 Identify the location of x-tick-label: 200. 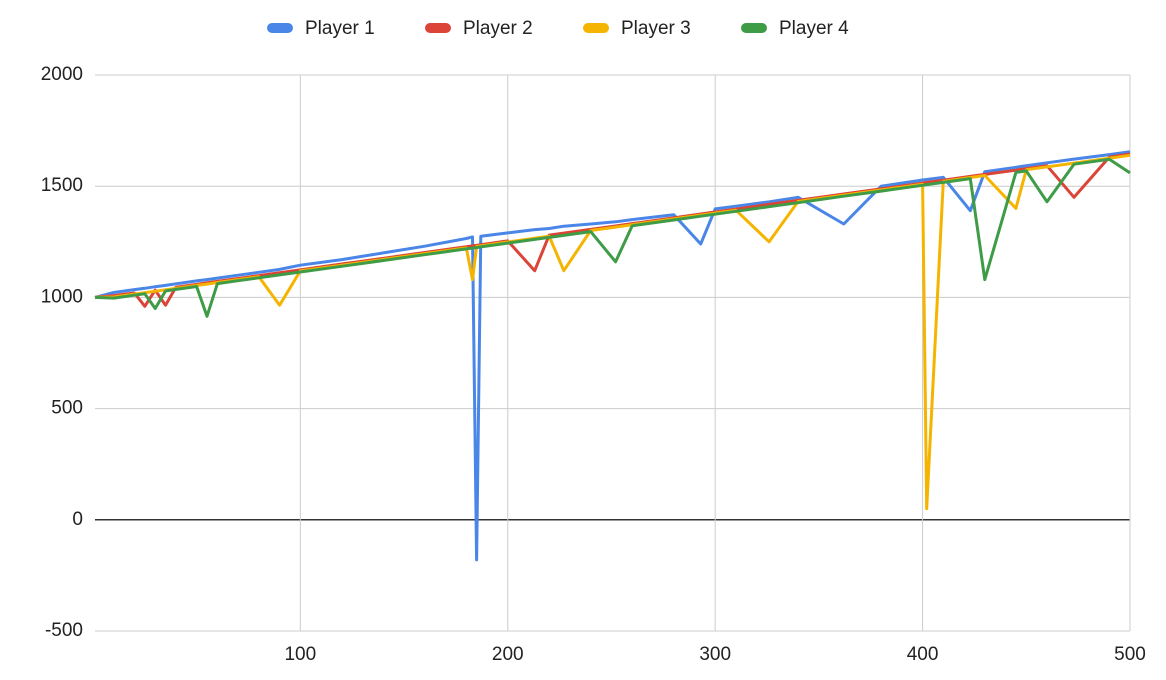
(508, 654).